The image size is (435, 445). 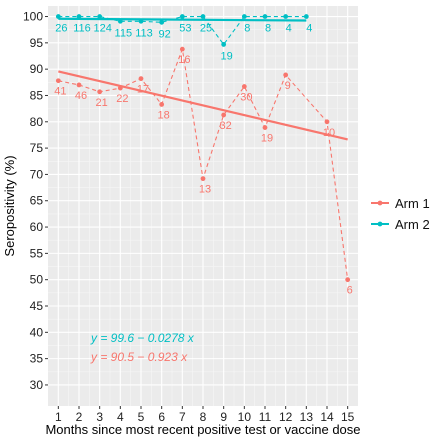 I want to click on point-label-arm-1: 10, so click(x=329, y=133).